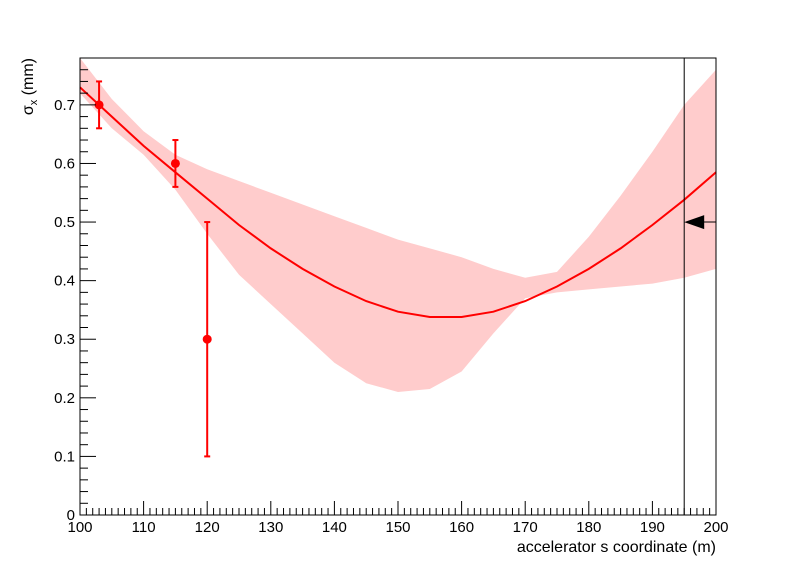 Image resolution: width=796 pixels, height=572 pixels. Describe the element at coordinates (699, 286) in the screenshot. I see `marker-layer` at that location.